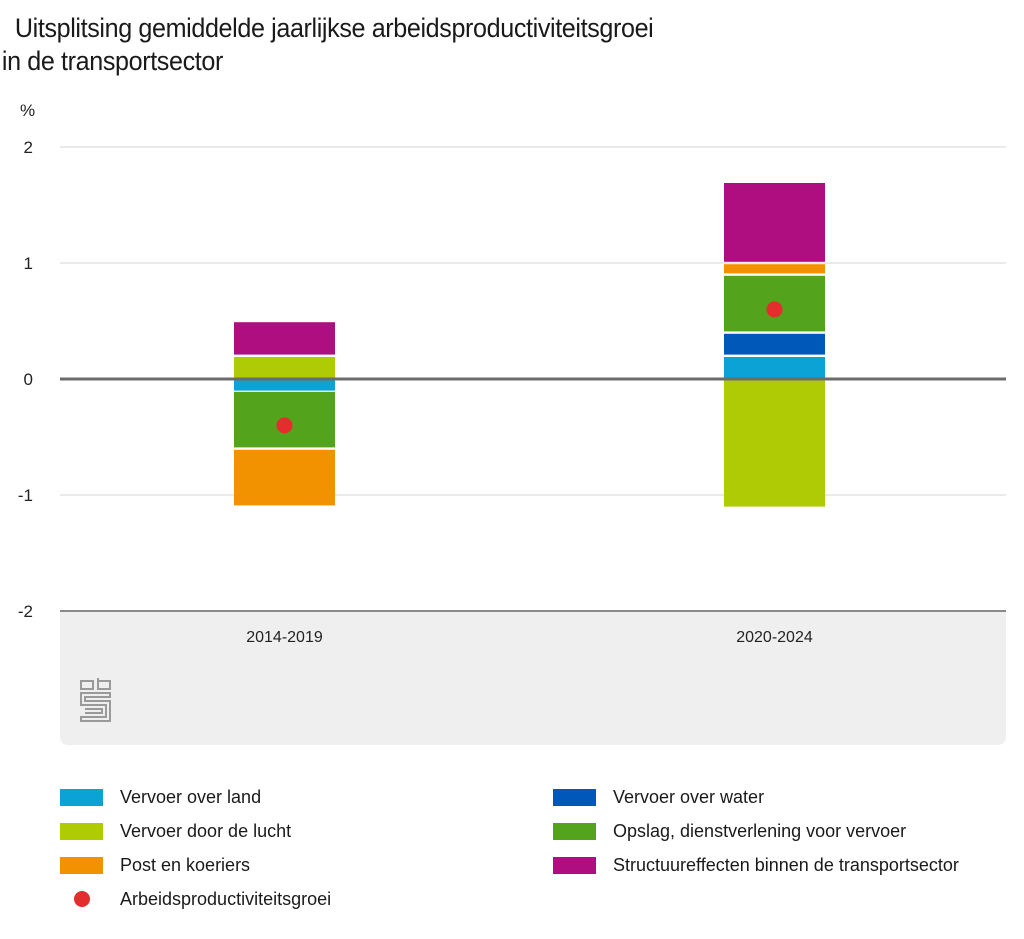  What do you see at coordinates (760, 830) in the screenshot?
I see `legend-label: Opslag, dienstverlening voor vervoer` at bounding box center [760, 830].